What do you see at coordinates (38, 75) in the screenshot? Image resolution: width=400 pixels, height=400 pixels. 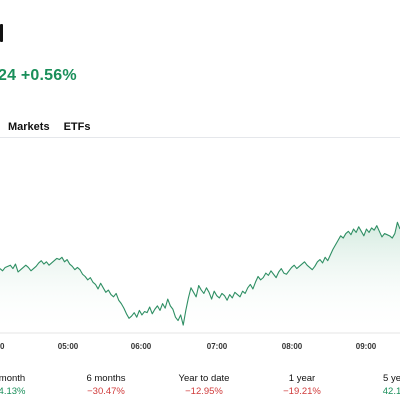 I see `price-change: 24 +0.56%` at bounding box center [38, 75].